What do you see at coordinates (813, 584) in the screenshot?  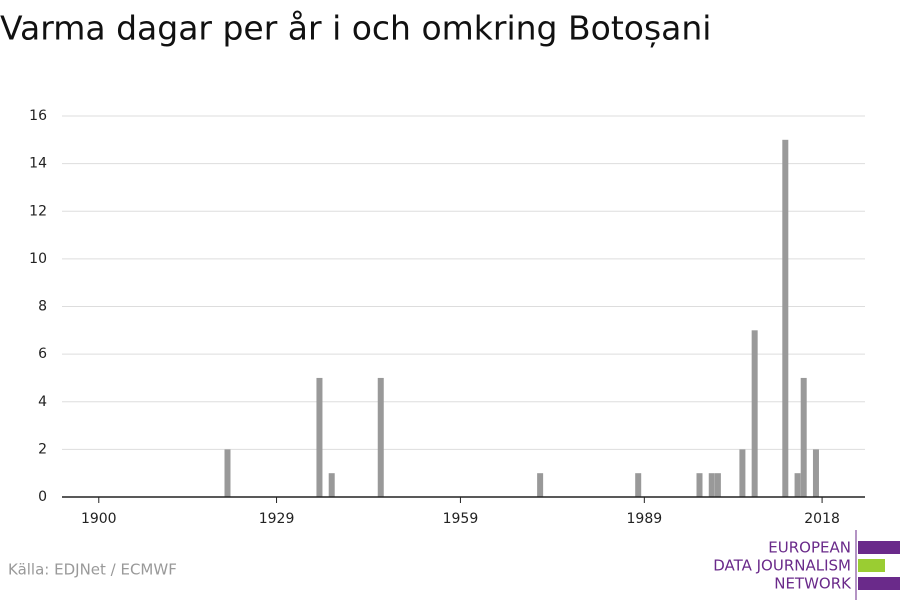 I see `logo-text: NETWORK` at bounding box center [813, 584].